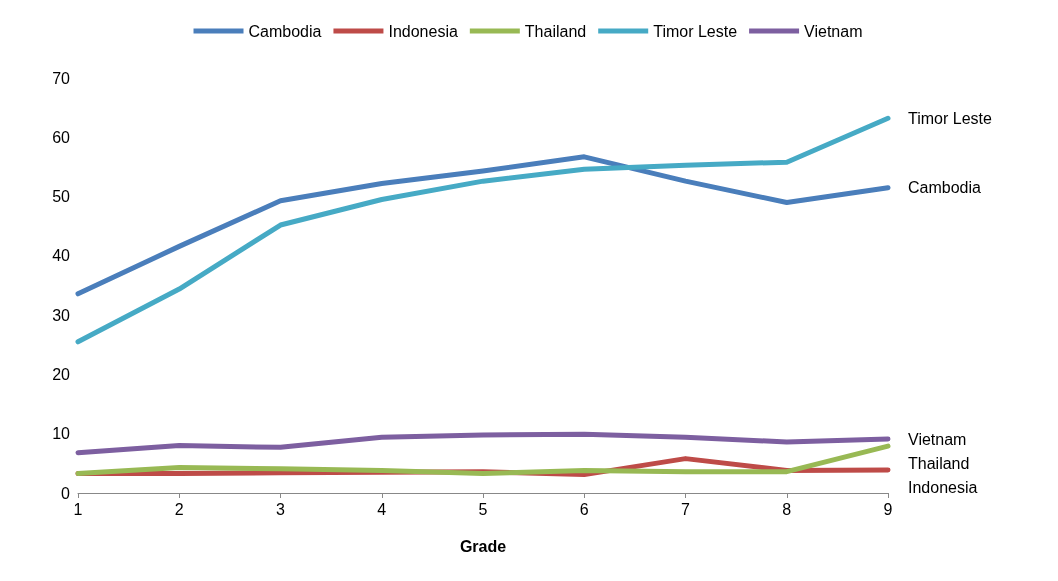  What do you see at coordinates (61, 434) in the screenshot?
I see `y-tick-label: 10` at bounding box center [61, 434].